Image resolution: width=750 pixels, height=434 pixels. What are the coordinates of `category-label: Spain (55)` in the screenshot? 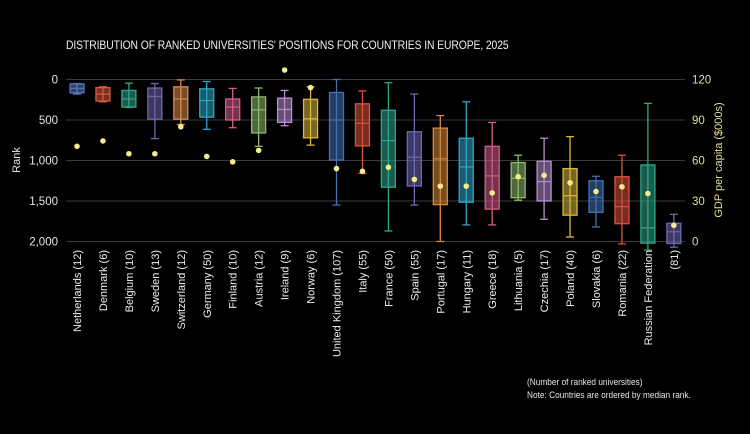 It's located at (415, 275).